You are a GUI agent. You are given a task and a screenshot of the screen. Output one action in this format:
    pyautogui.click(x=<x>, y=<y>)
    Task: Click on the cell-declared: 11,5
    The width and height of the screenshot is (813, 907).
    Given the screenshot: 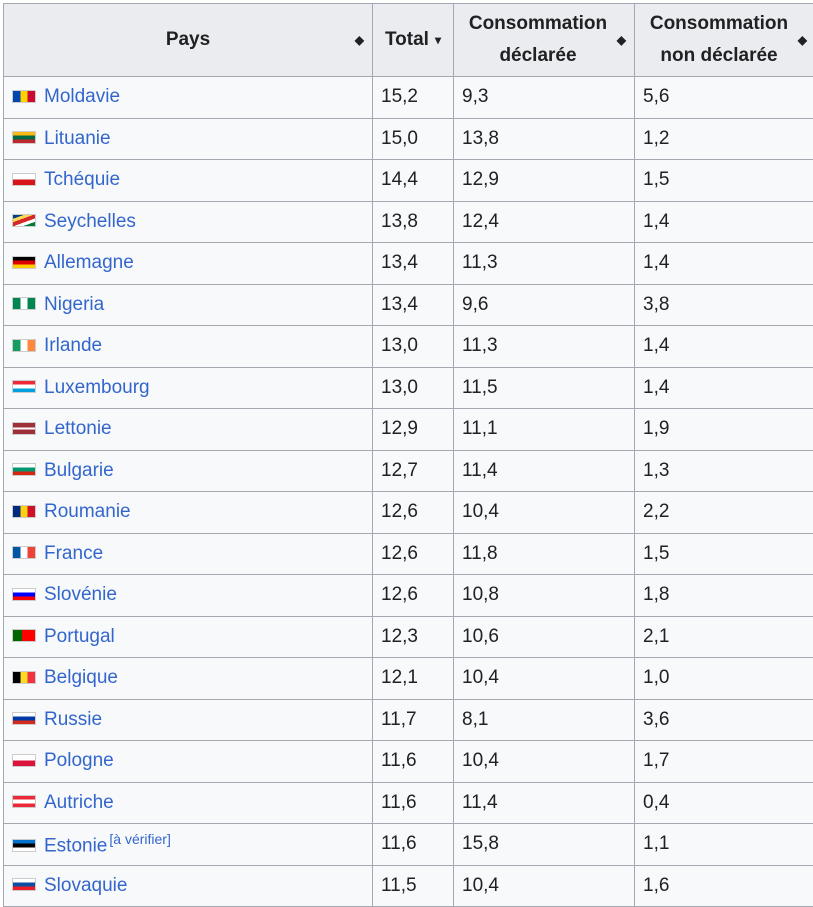 What is the action you would take?
    pyautogui.click(x=544, y=388)
    